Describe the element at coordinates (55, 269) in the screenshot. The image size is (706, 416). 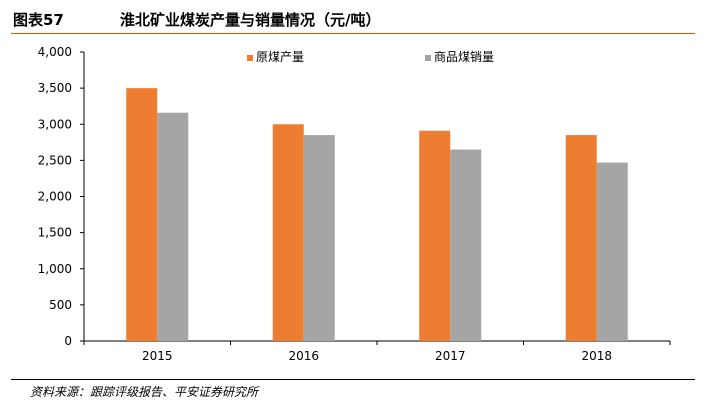
I see `y-tick-label: 1,000` at that location.